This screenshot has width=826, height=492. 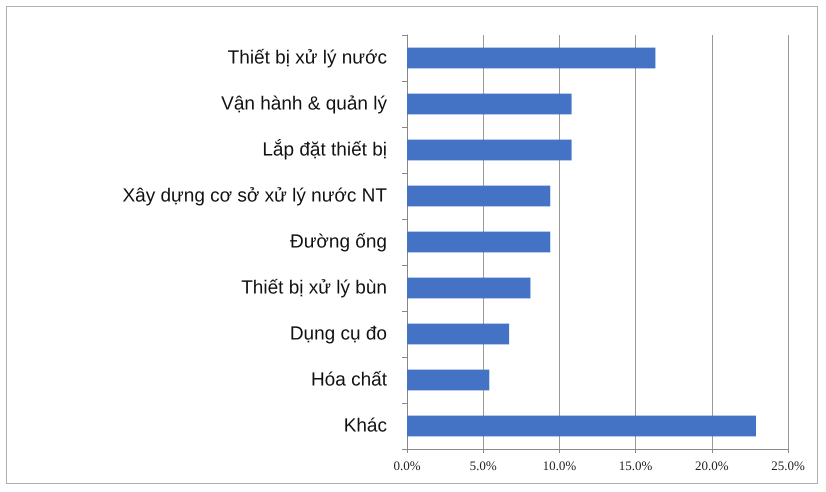 I want to click on x-tick-label: 5.0%, so click(x=483, y=465).